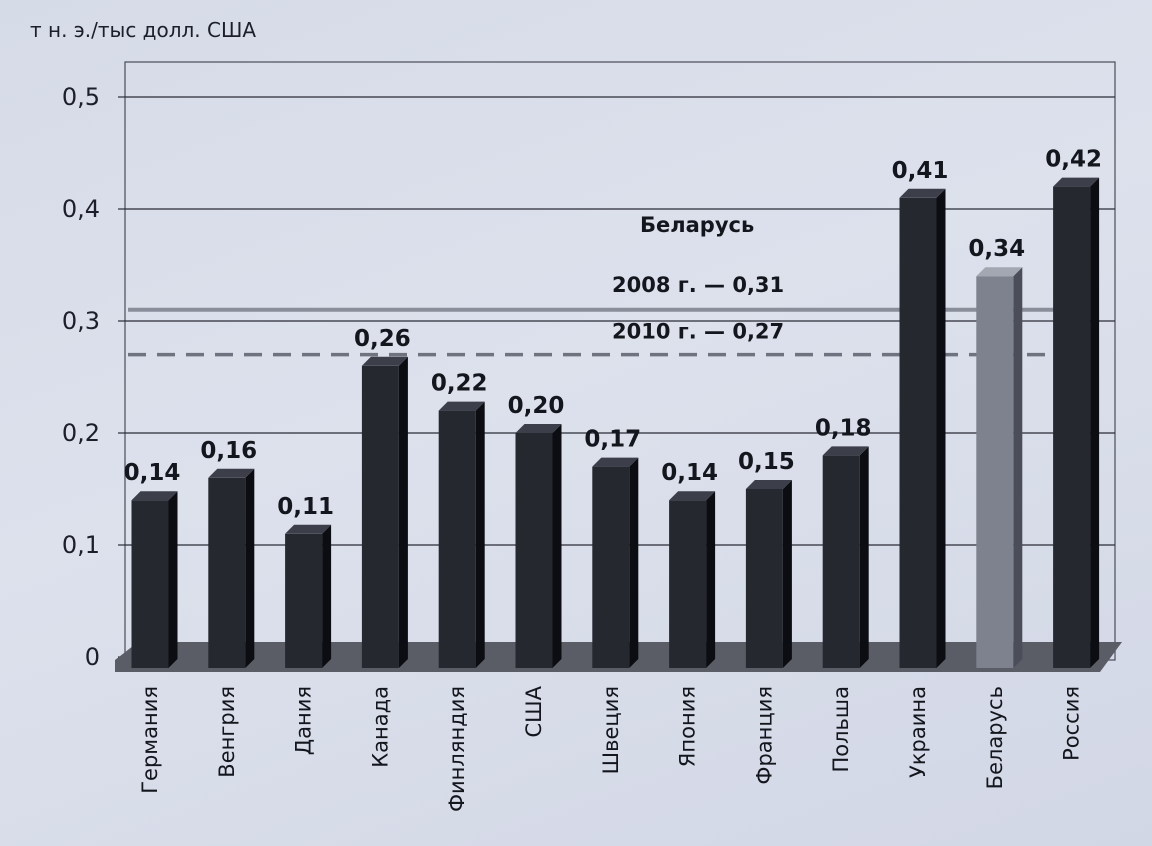 This screenshot has width=1152, height=846. I want to click on value-label: 0,34, so click(996, 249).